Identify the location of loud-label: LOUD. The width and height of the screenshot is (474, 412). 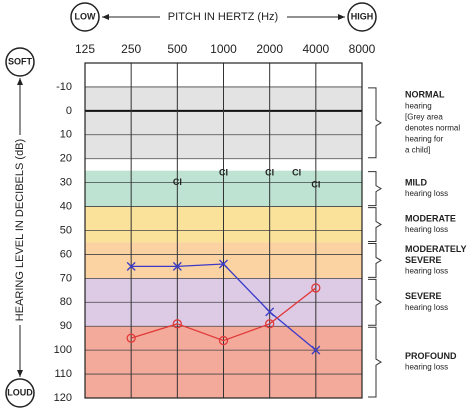
(20, 392).